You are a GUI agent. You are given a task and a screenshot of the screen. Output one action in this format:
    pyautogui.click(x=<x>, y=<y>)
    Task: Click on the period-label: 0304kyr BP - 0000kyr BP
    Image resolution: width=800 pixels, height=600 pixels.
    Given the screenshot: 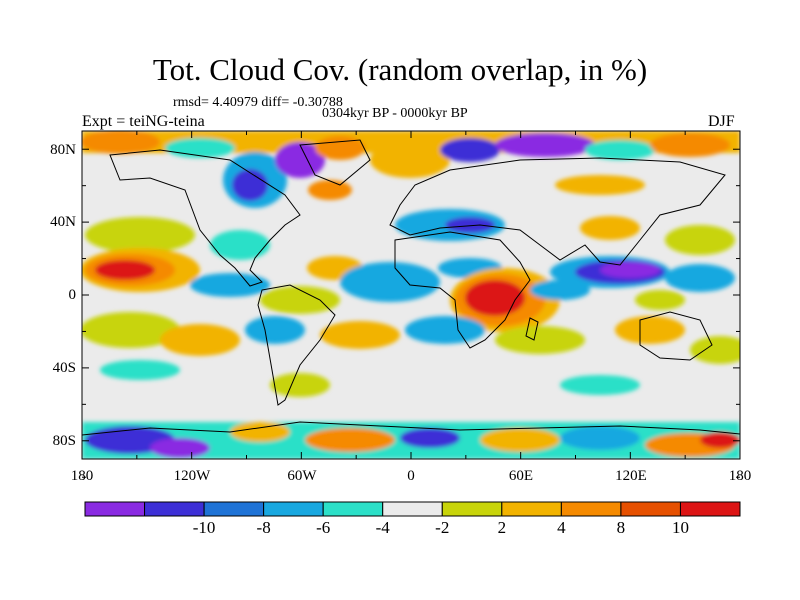 What is the action you would take?
    pyautogui.click(x=395, y=113)
    